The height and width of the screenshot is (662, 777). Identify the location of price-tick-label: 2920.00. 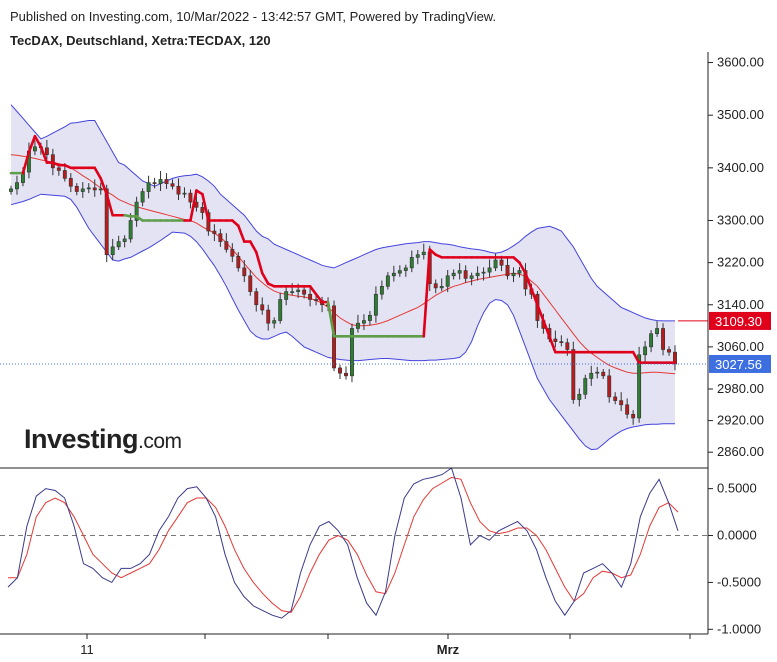
(740, 420).